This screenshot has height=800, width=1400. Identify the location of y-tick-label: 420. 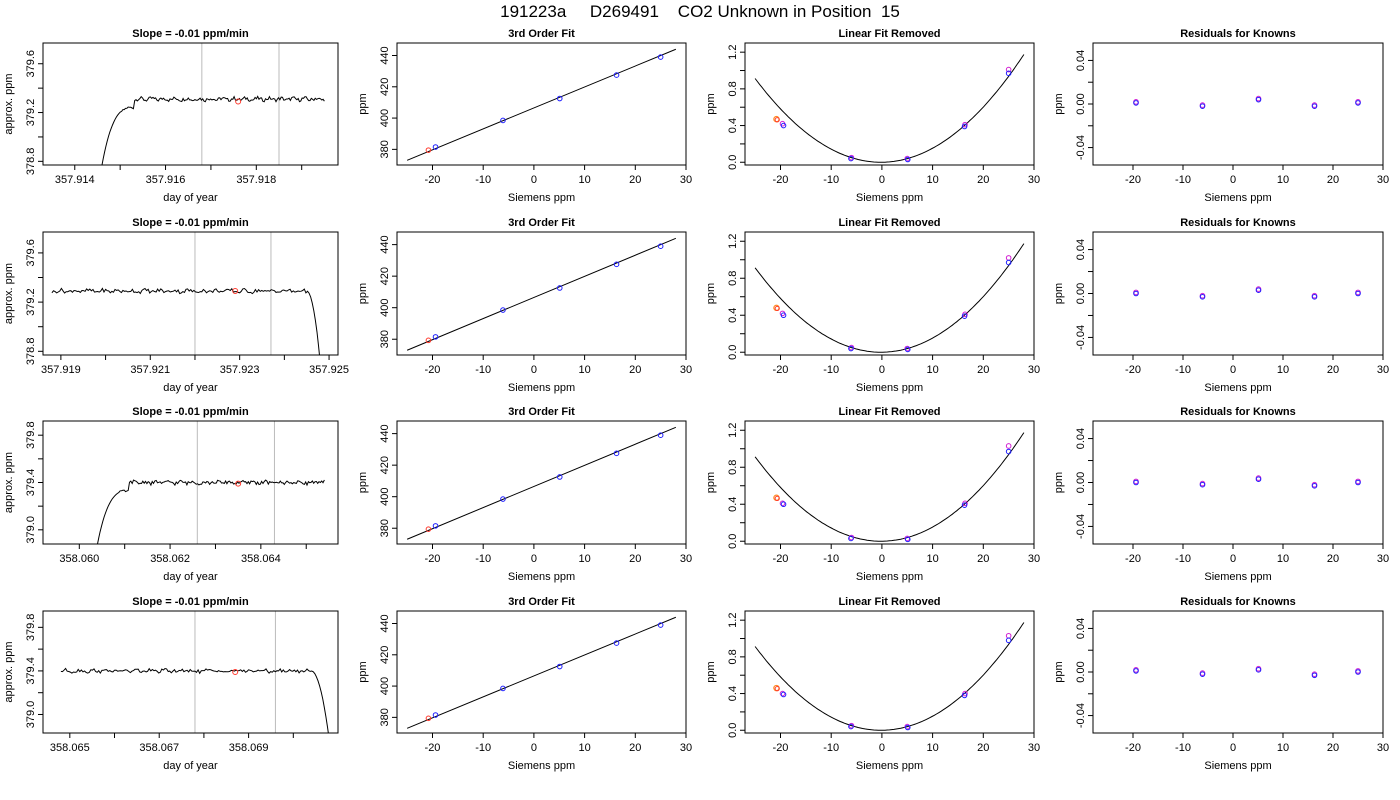
(385, 655).